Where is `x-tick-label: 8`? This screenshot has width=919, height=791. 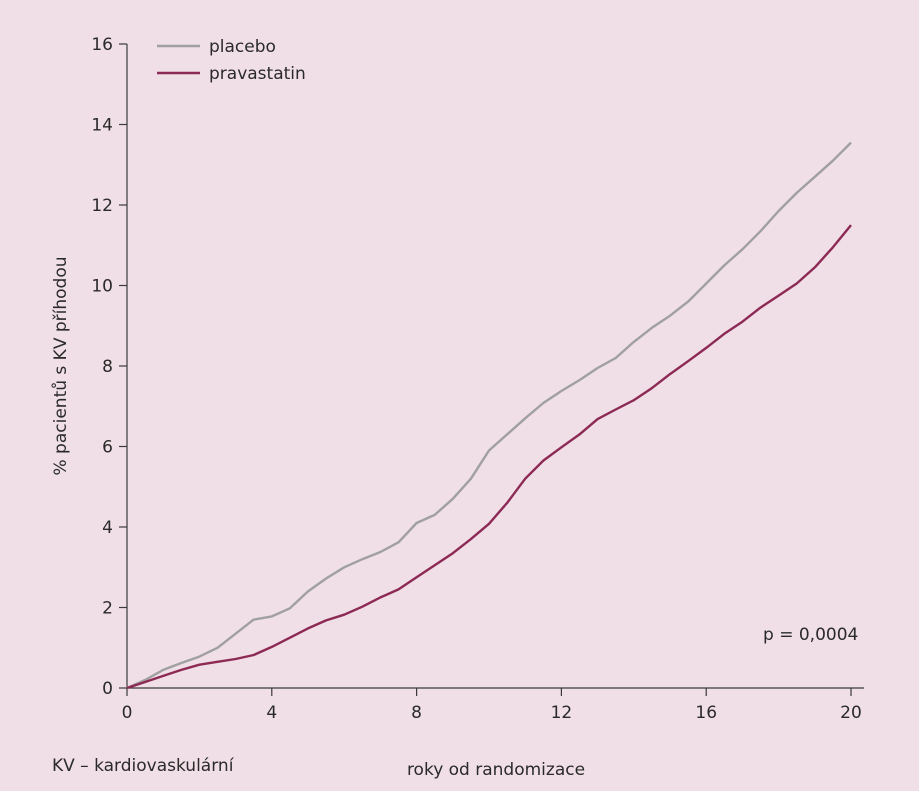
x-tick-label: 8 is located at coordinates (416, 713).